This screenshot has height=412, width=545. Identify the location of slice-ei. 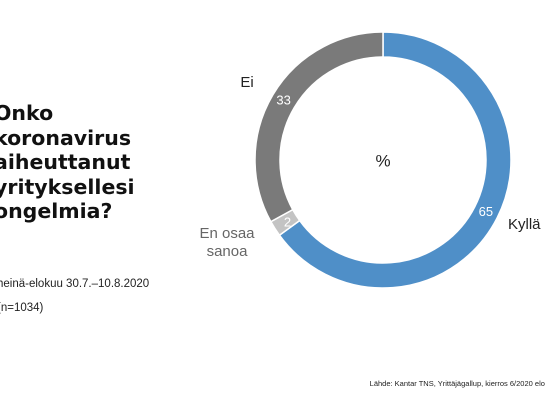
(319, 127).